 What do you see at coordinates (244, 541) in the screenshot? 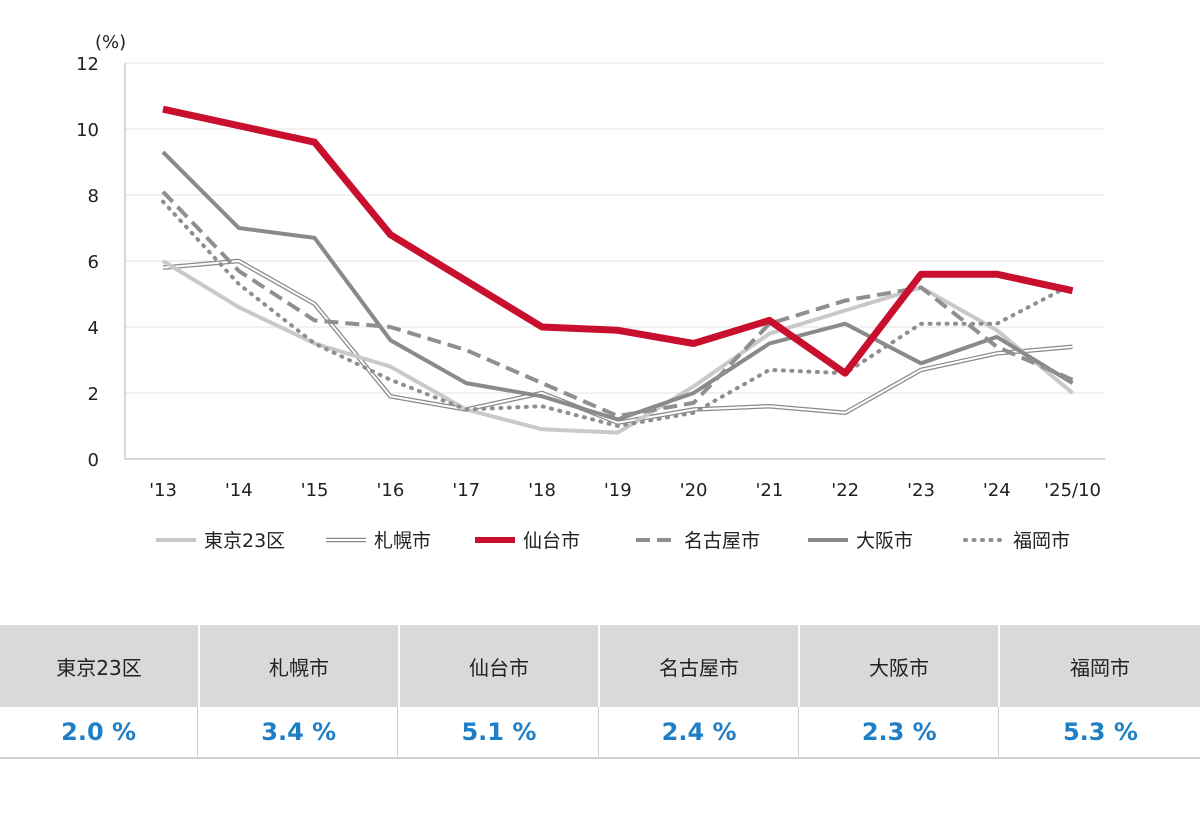
I see `legend-label: 東京23区` at bounding box center [244, 541].